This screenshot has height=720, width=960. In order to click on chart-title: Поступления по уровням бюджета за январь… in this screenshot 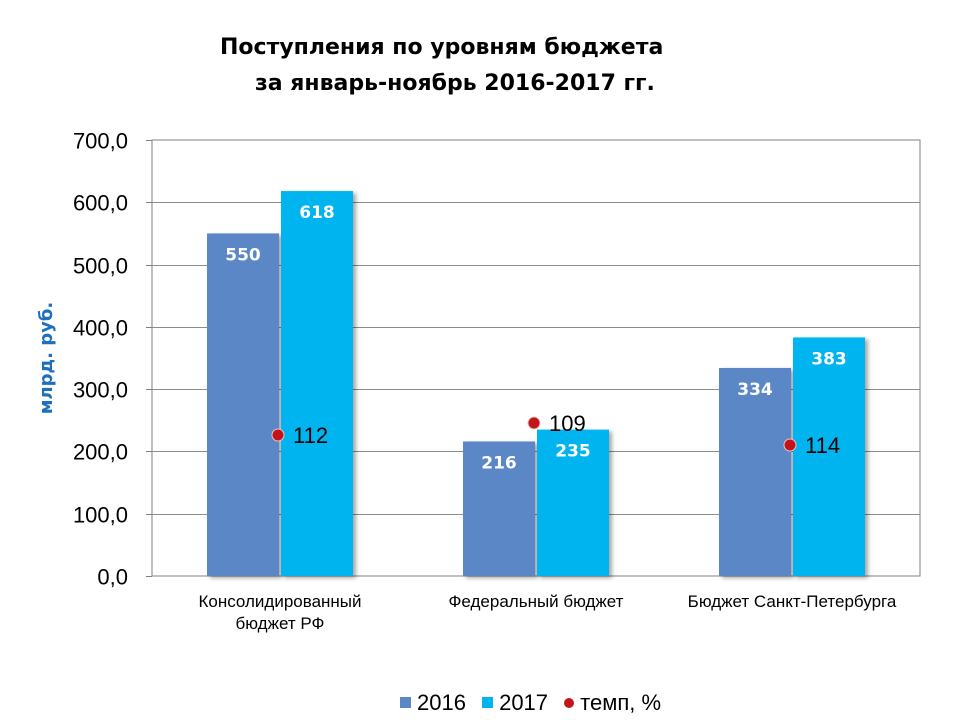, I will do `click(470, 66)`.